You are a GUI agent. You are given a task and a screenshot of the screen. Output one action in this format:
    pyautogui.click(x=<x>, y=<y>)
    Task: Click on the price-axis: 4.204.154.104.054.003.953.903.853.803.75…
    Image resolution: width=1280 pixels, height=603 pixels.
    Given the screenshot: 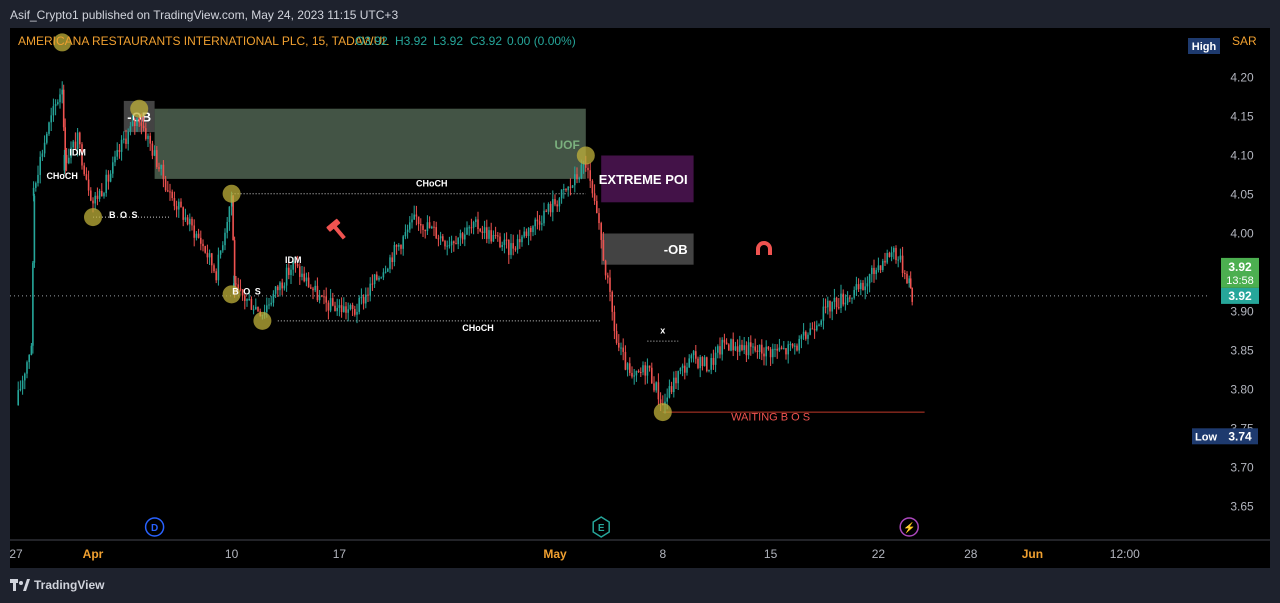 What is the action you would take?
    pyautogui.click(x=1242, y=292)
    